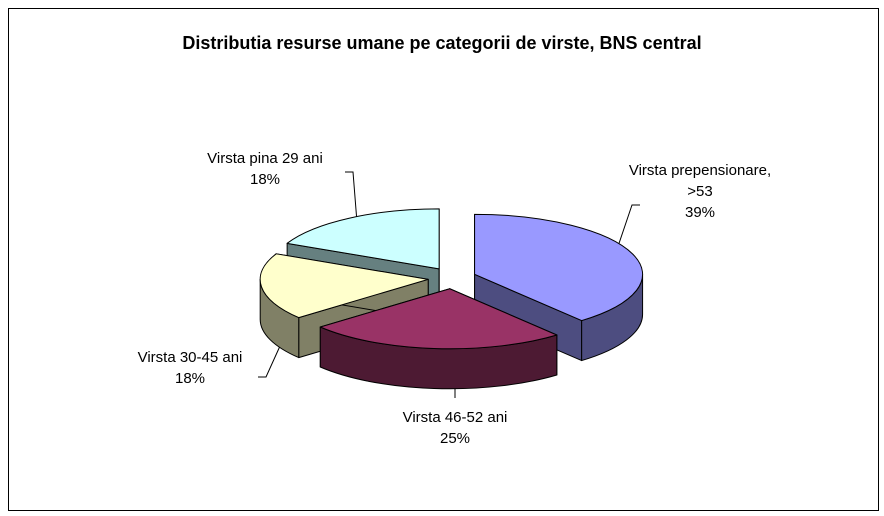 This screenshot has height=516, width=884. I want to click on data-label: Virsta prepensionare, >53 39%, so click(700, 191).